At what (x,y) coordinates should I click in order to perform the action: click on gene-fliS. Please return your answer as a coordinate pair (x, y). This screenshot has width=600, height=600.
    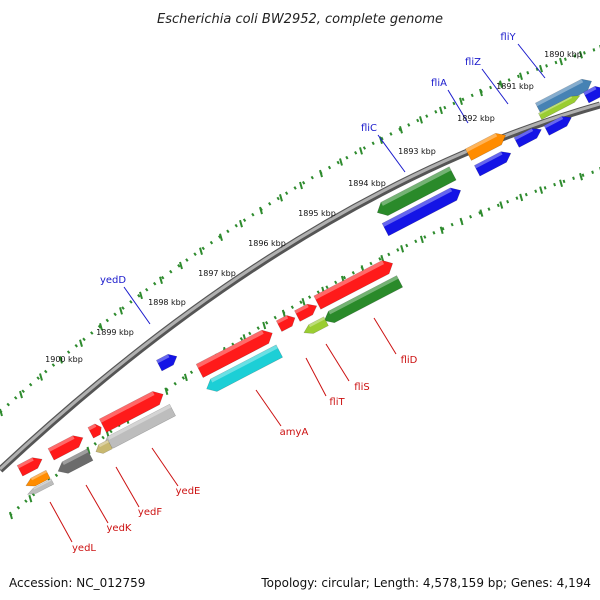
    Looking at the image, I should click on (316, 325).